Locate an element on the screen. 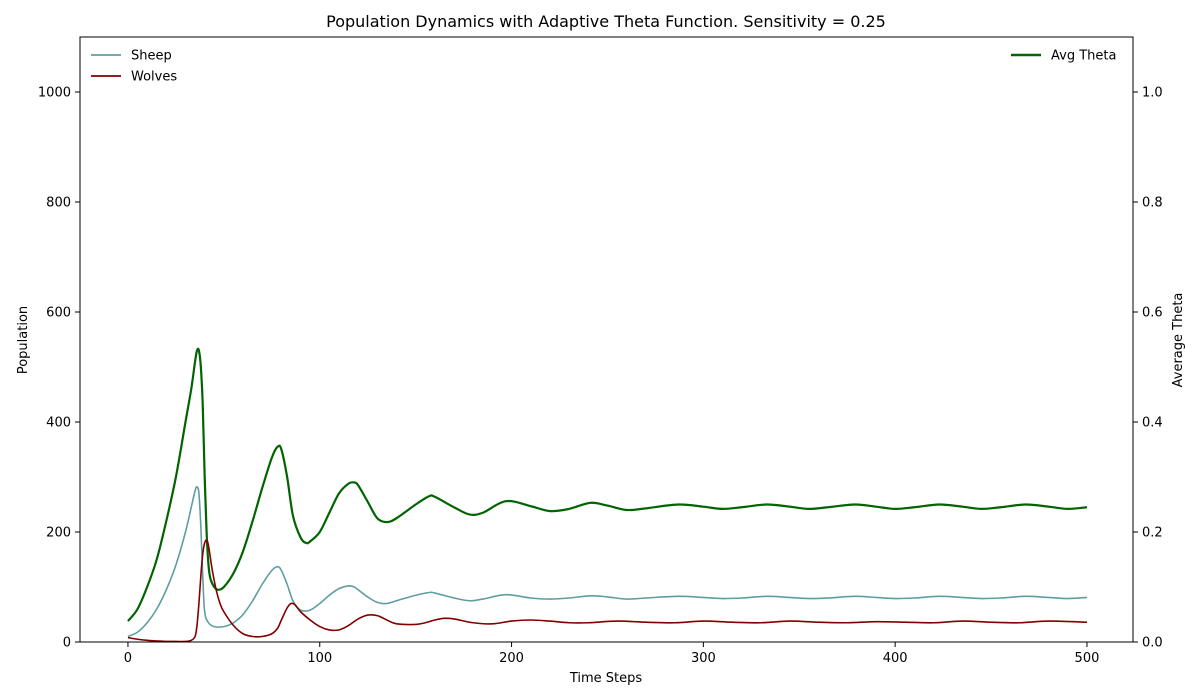 The image size is (1200, 700). y2-axis-label: Average Theta is located at coordinates (1178, 340).